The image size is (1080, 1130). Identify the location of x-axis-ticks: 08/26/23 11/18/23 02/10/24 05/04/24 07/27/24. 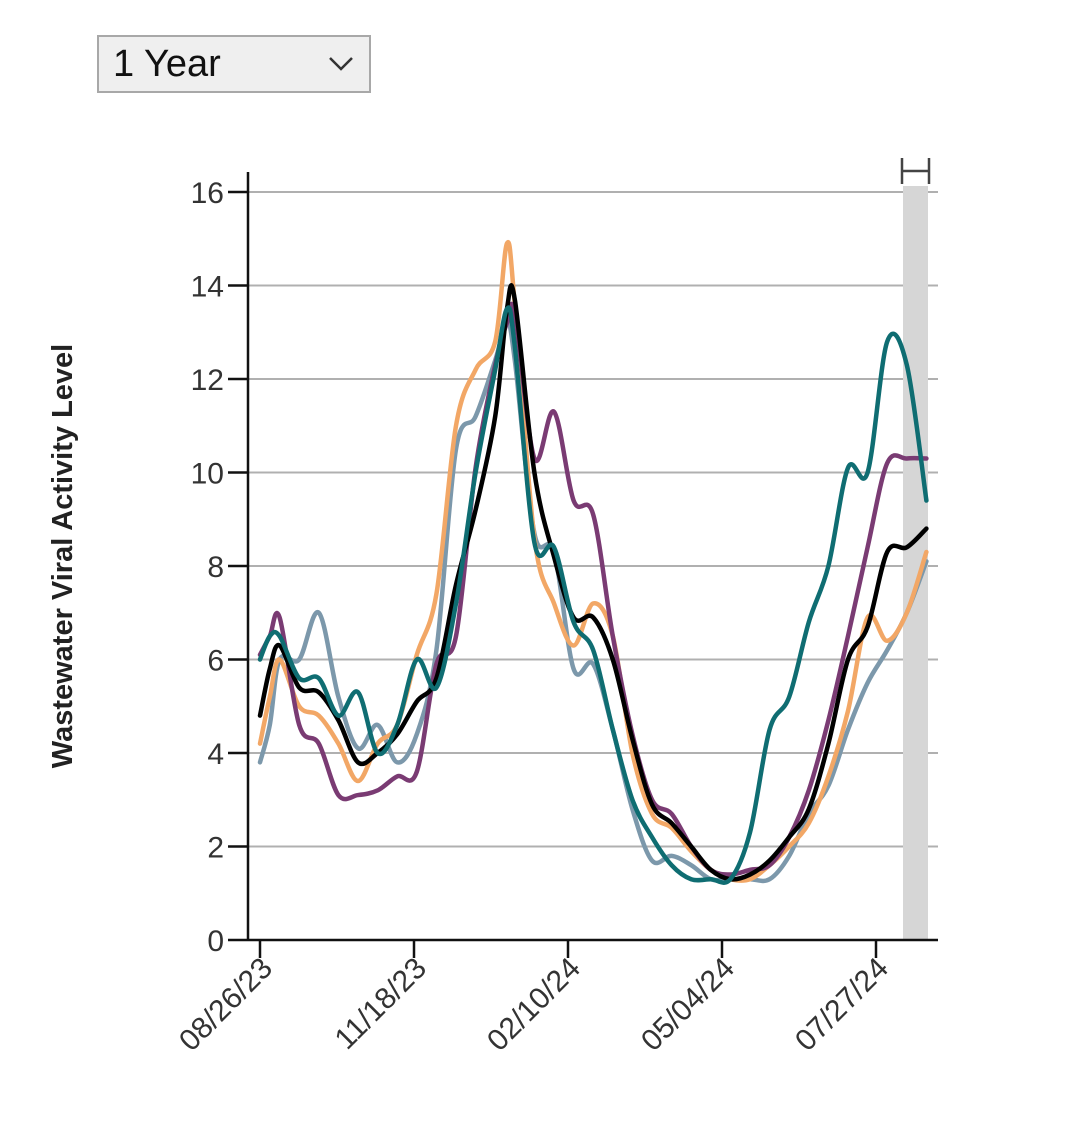
(534, 999).